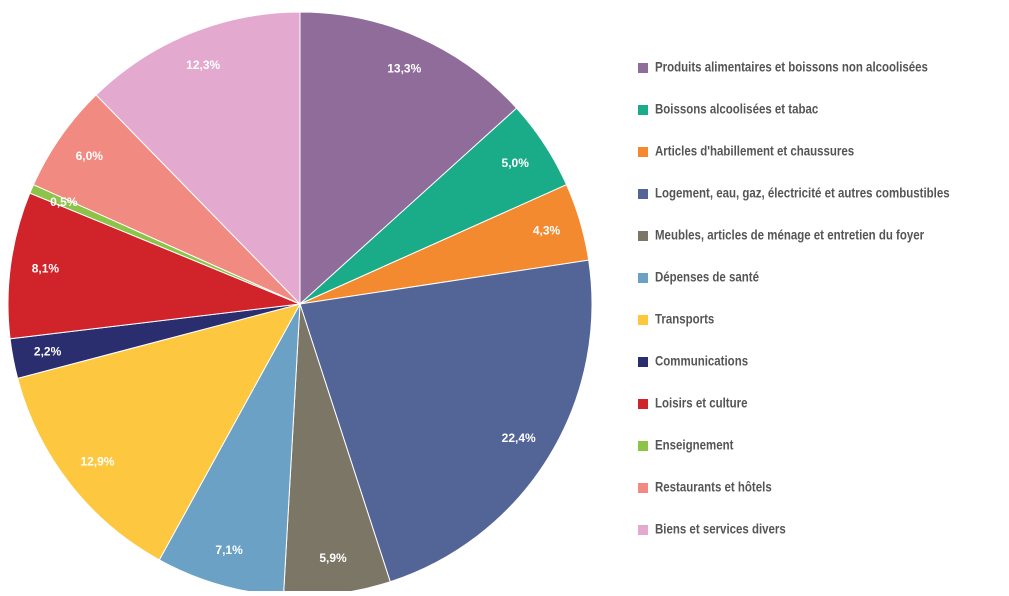 The image size is (1009, 596). What do you see at coordinates (46, 269) in the screenshot?
I see `value-label: 8,1%` at bounding box center [46, 269].